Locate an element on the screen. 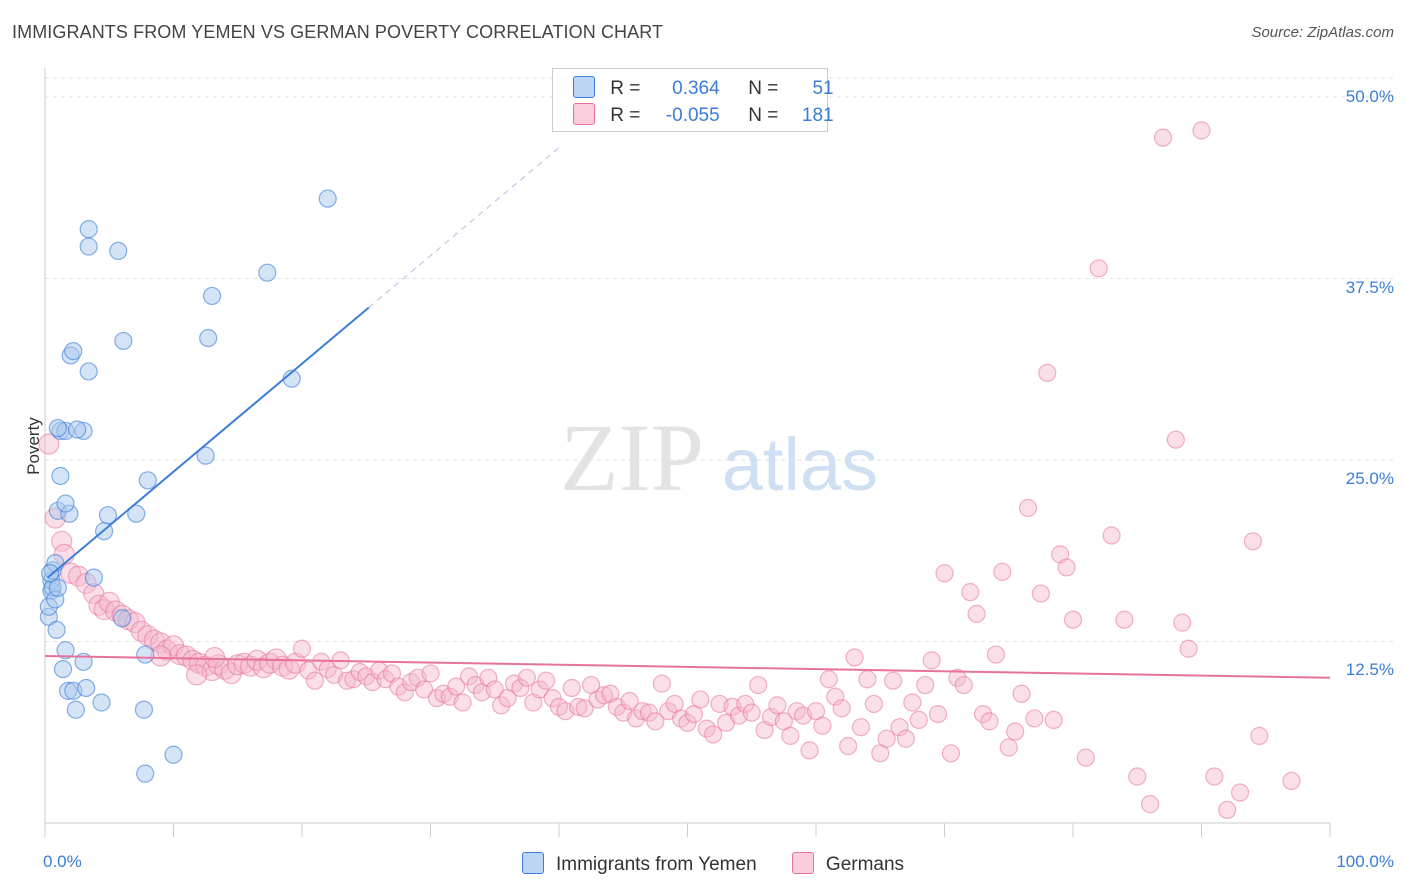 The width and height of the screenshot is (1406, 892). y-tick-label: 37.5% is located at coordinates (1369, 287).